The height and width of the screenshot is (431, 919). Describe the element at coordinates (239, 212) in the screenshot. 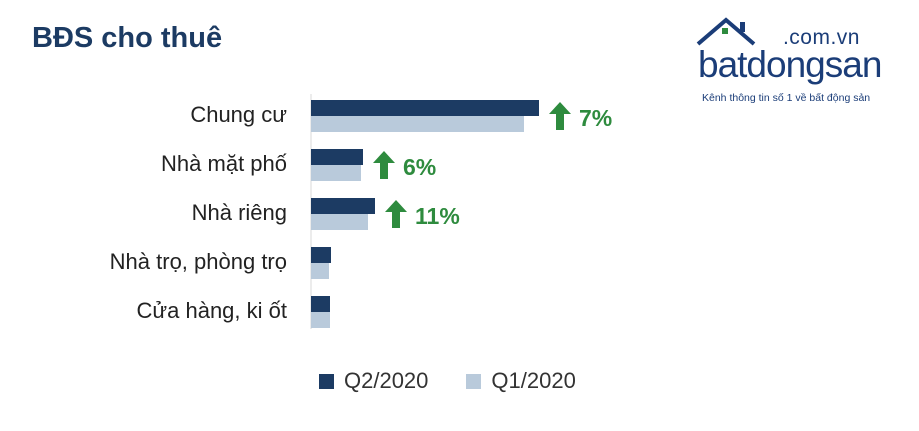

I see `category-label: Nhà riêng` at that location.